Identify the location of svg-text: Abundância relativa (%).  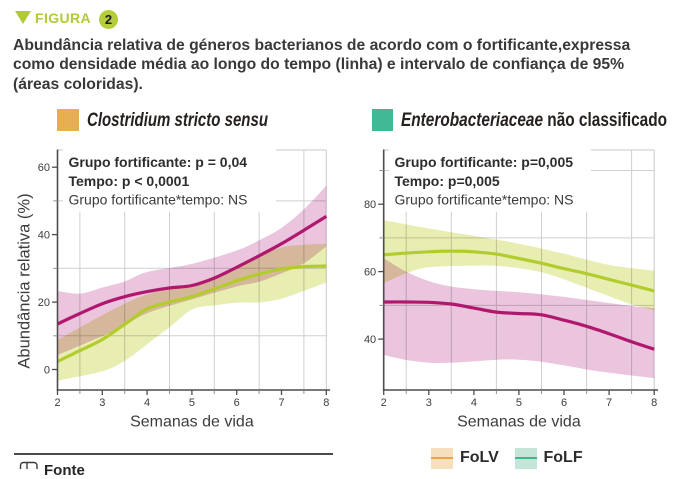
(25, 280).